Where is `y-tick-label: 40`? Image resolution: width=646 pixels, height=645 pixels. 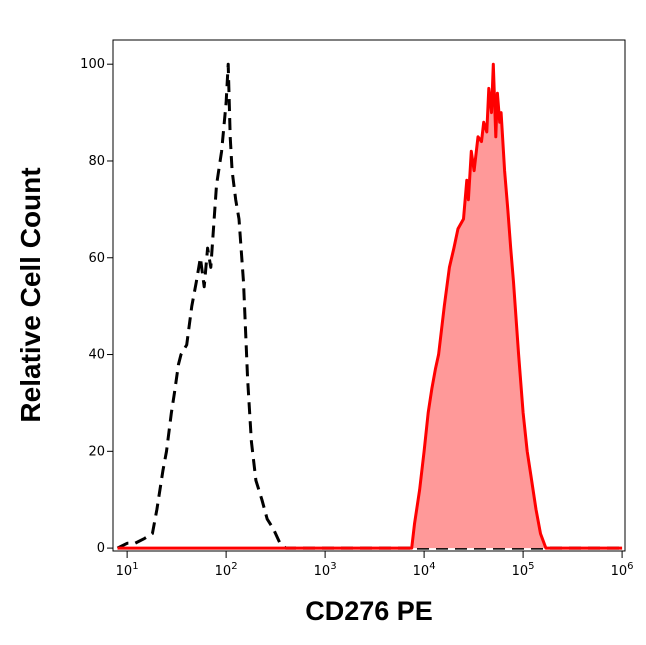
y-tick-label: 40 is located at coordinates (96, 355).